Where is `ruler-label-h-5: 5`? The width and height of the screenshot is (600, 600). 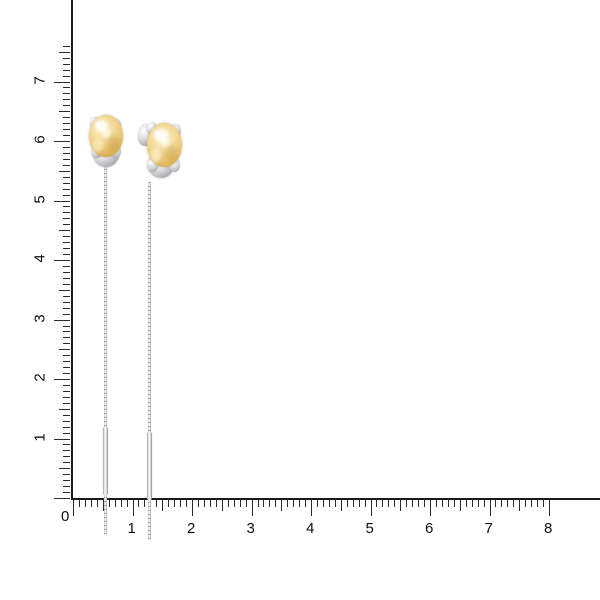
ruler-label-h-5: 5 is located at coordinates (369, 528).